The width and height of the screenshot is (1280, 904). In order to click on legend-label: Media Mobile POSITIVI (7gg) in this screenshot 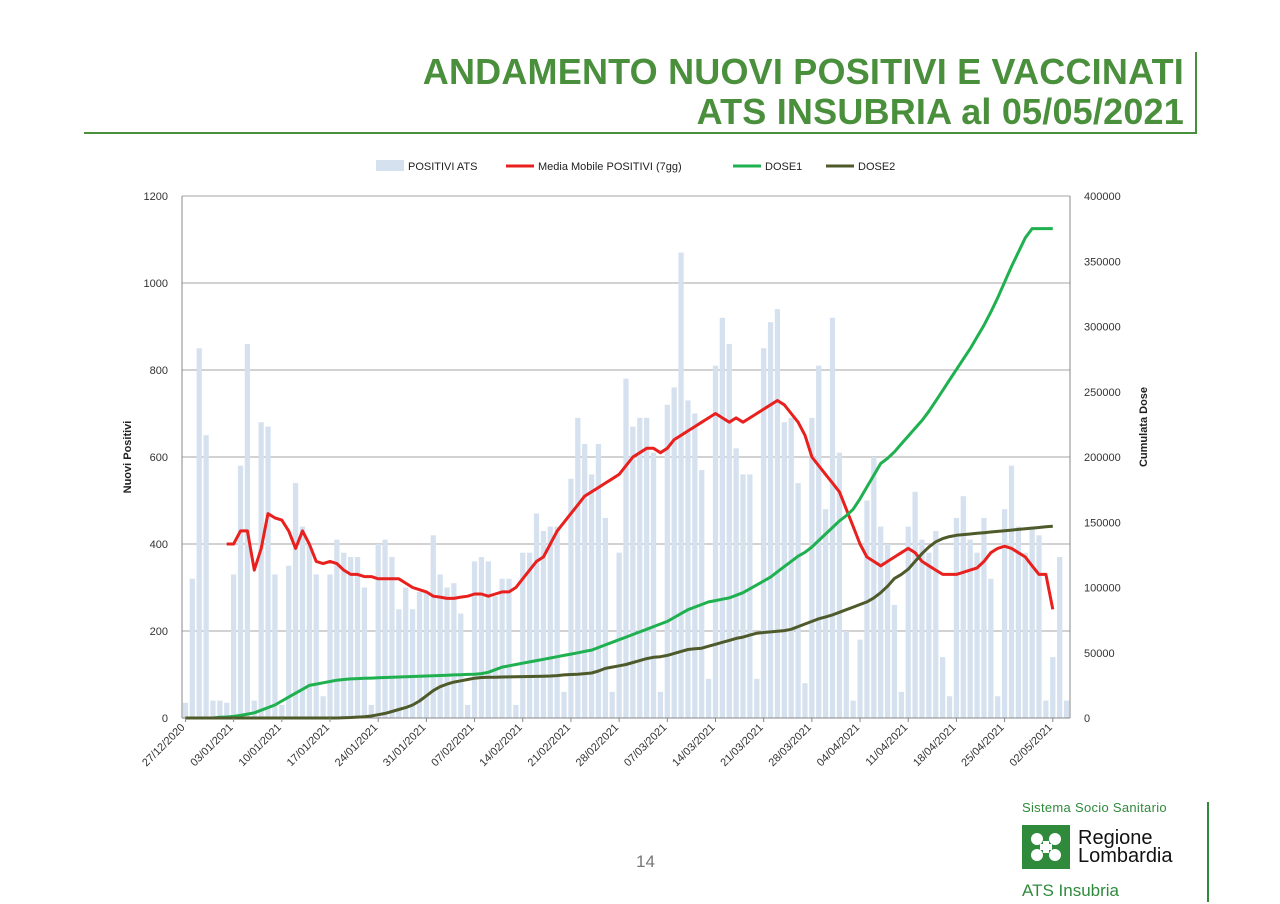, I will do `click(610, 167)`.